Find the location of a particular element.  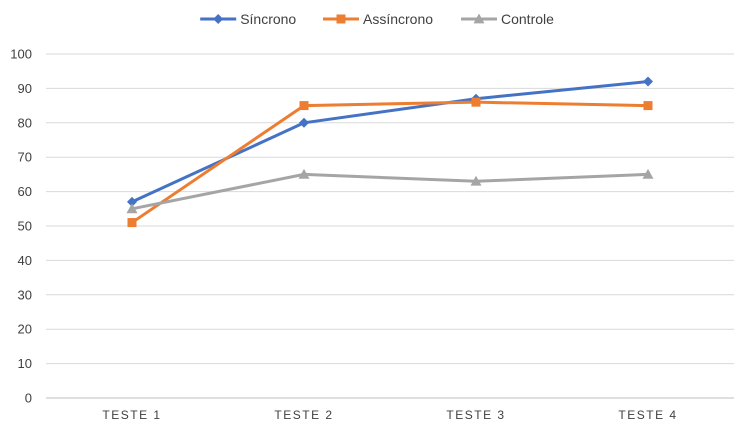

series-controle is located at coordinates (390, 191).